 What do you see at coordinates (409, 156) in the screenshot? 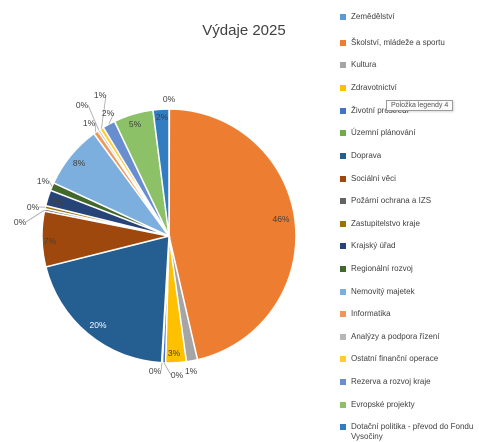
I see `legend-item: Doprava` at bounding box center [409, 156].